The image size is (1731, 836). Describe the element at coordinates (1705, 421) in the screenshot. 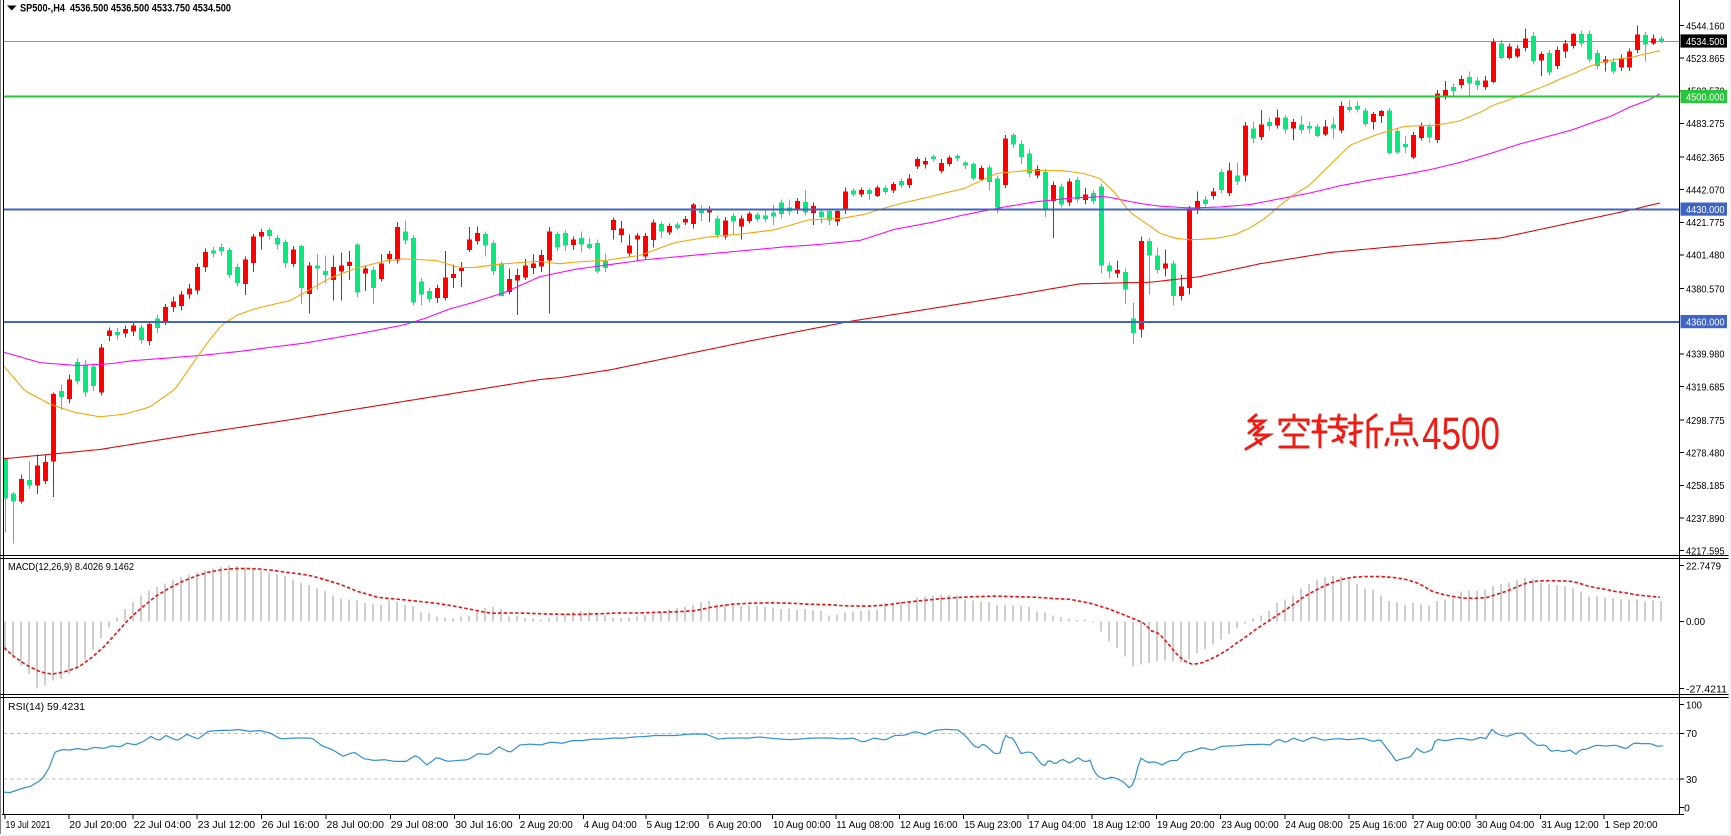

I see `svg-text: 4298.775` at that location.